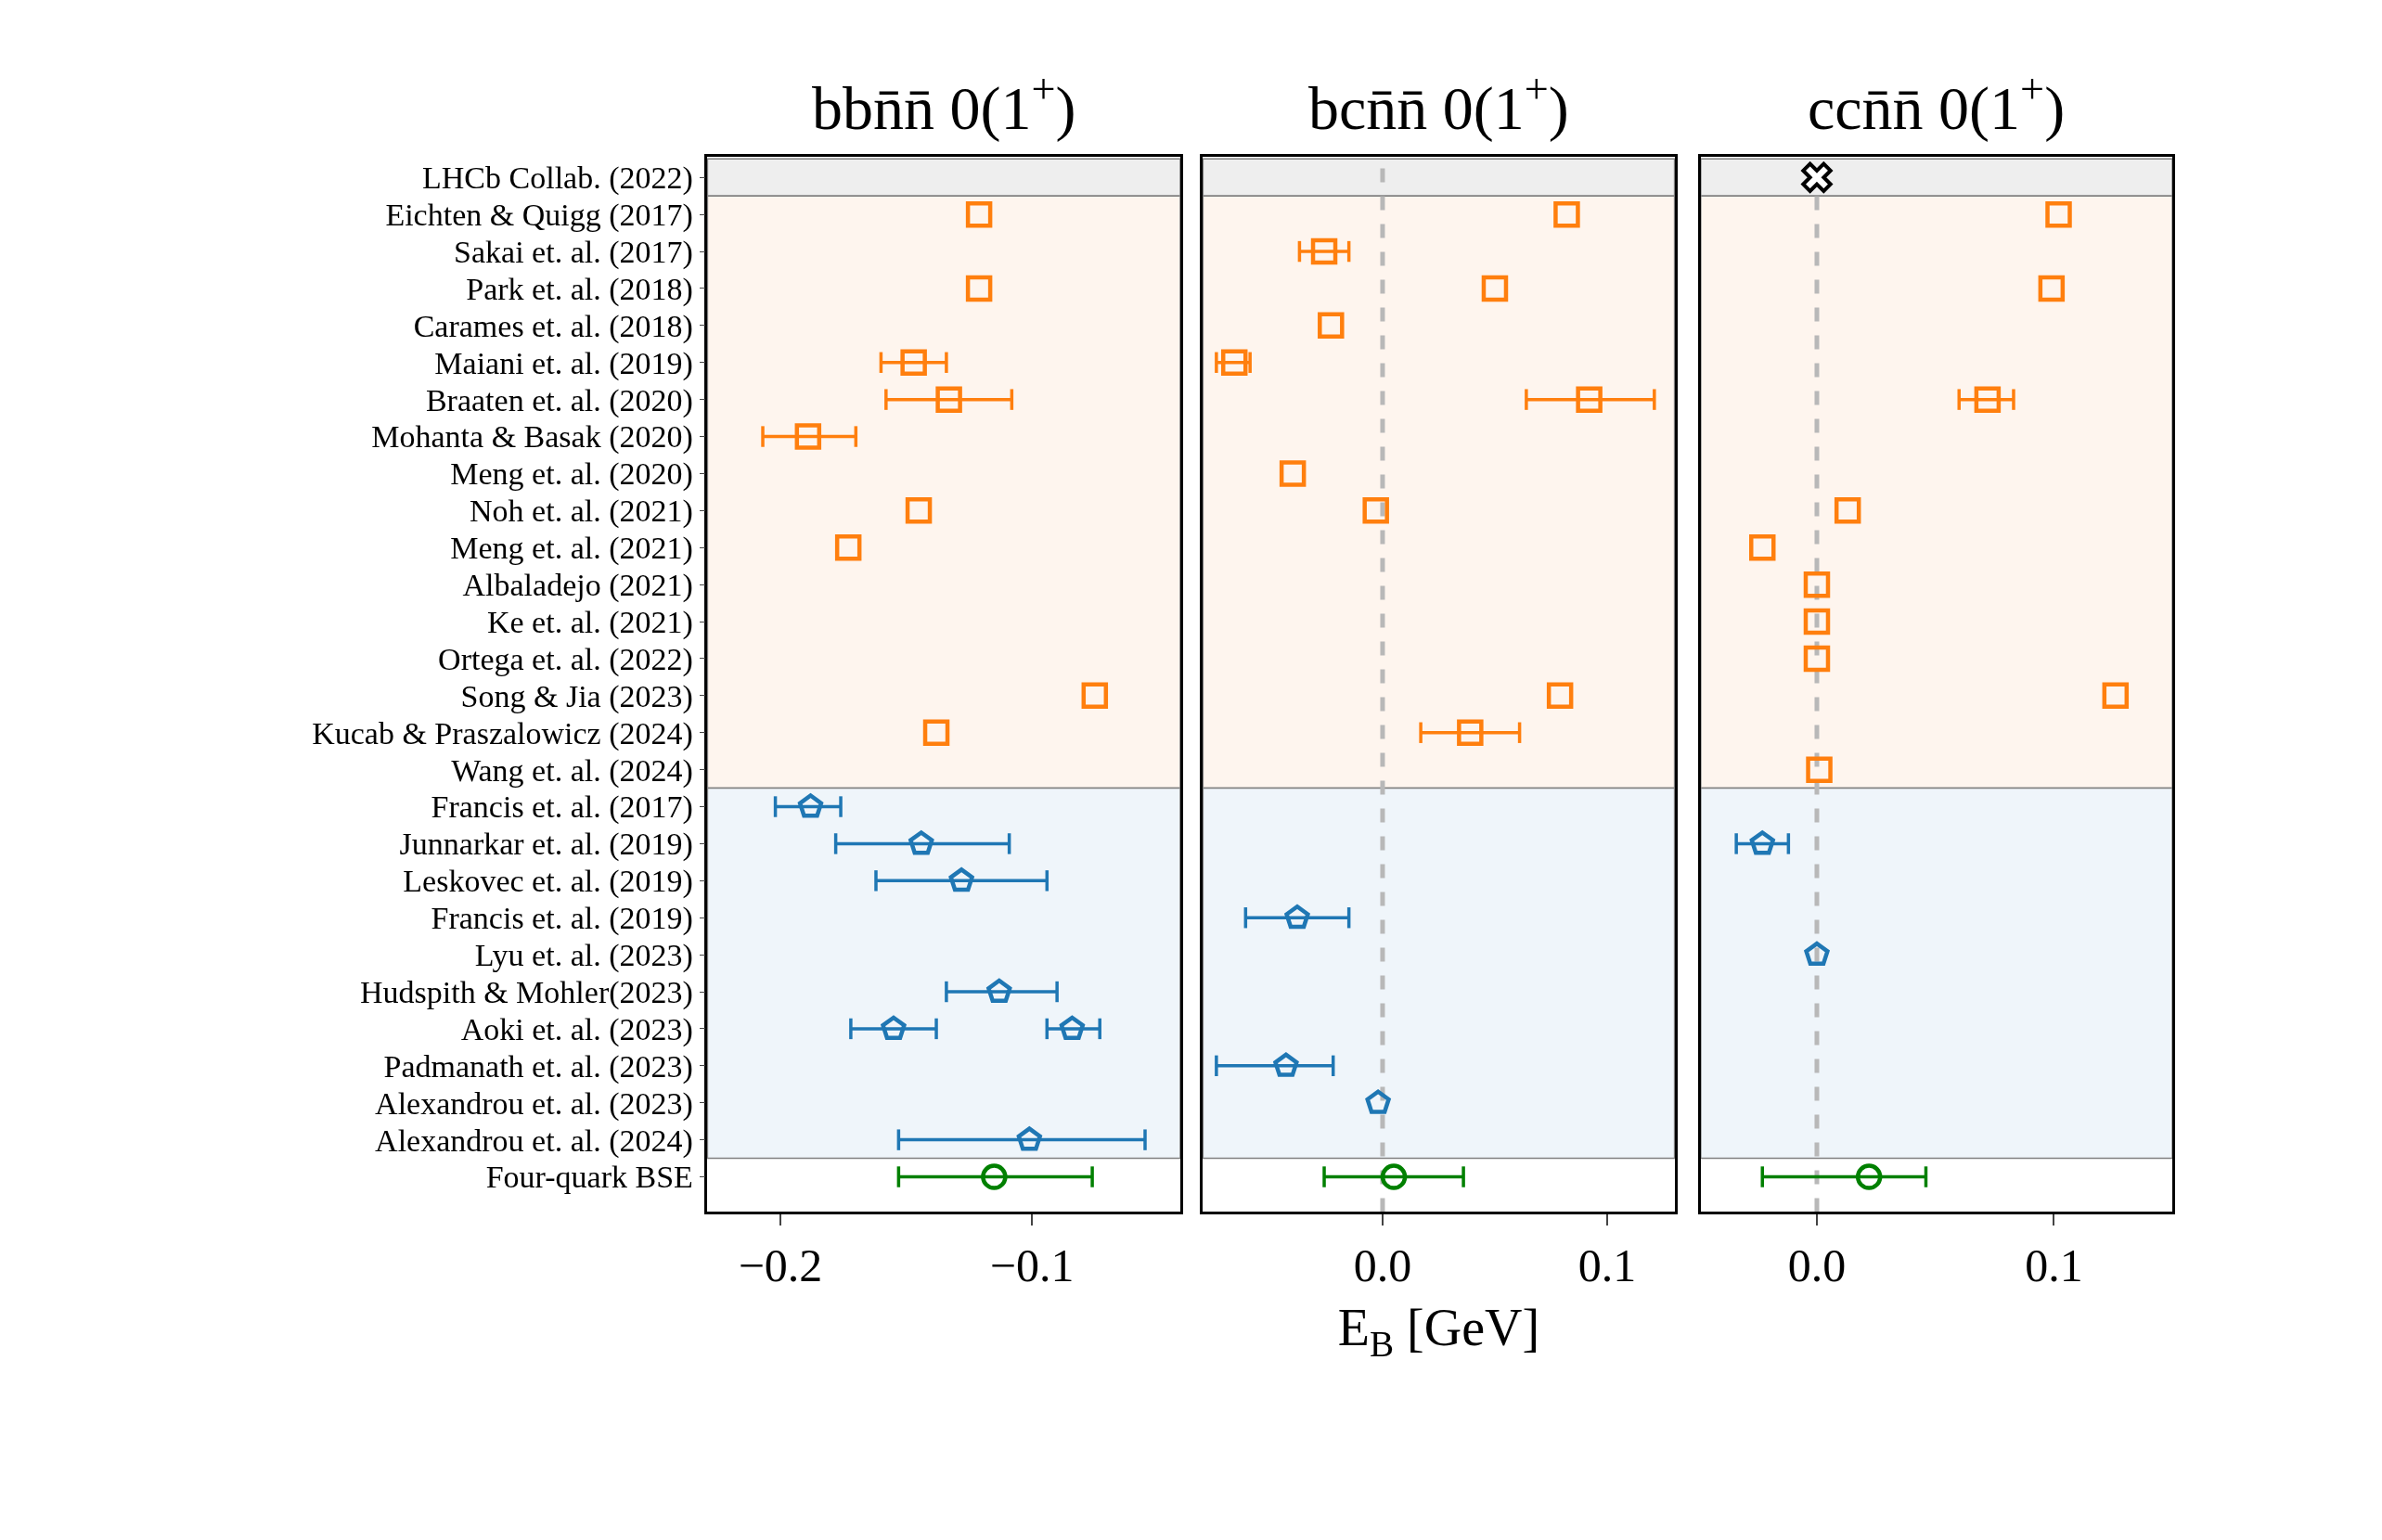 The image size is (2382, 1540). What do you see at coordinates (589, 622) in the screenshot?
I see `y-tick-label: Ke et. al. (2021)` at bounding box center [589, 622].